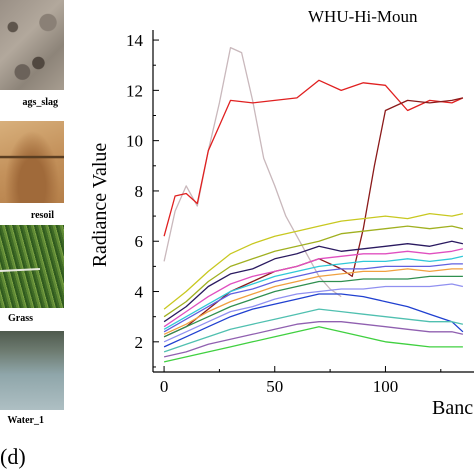 The image size is (474, 474). I want to click on water-photo, so click(32, 370).